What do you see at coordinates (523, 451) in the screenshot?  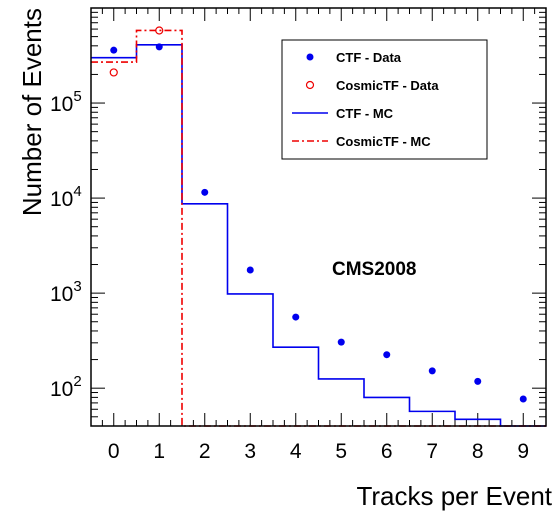 I see `x-tick-label: 9` at bounding box center [523, 451].